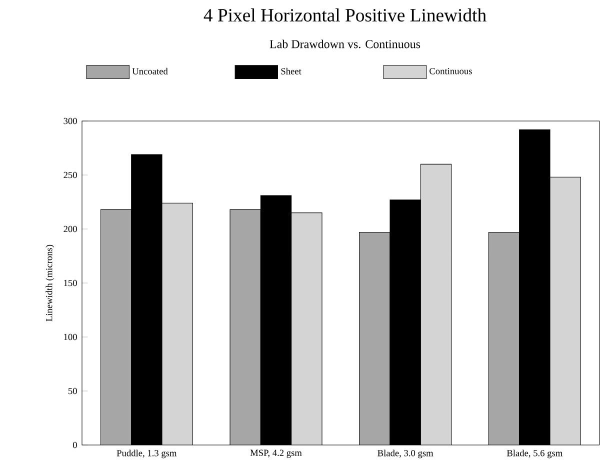  What do you see at coordinates (70, 175) in the screenshot?
I see `y-tick-label: 250` at bounding box center [70, 175].